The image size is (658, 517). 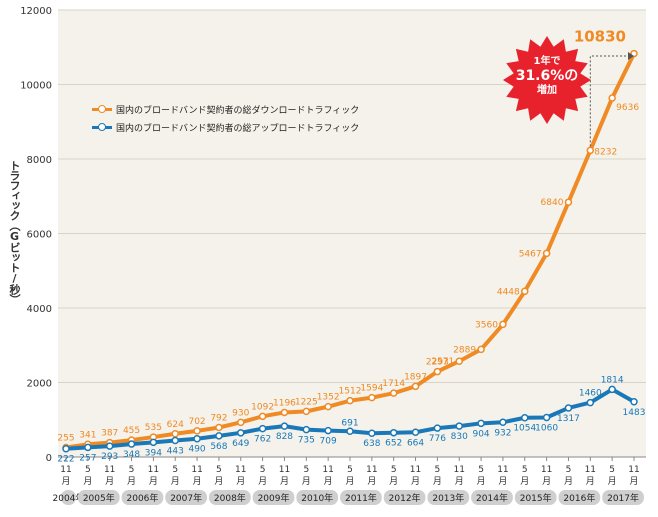 I want to click on download-value-label: 1225, so click(x=306, y=402).